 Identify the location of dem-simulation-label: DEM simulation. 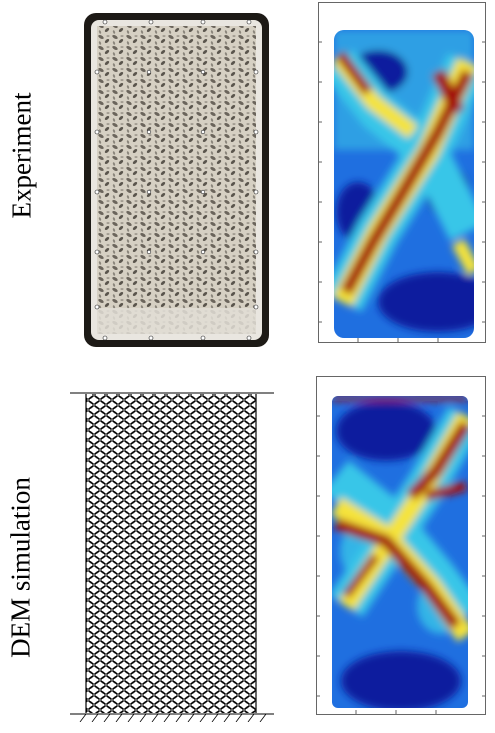
(20, 567).